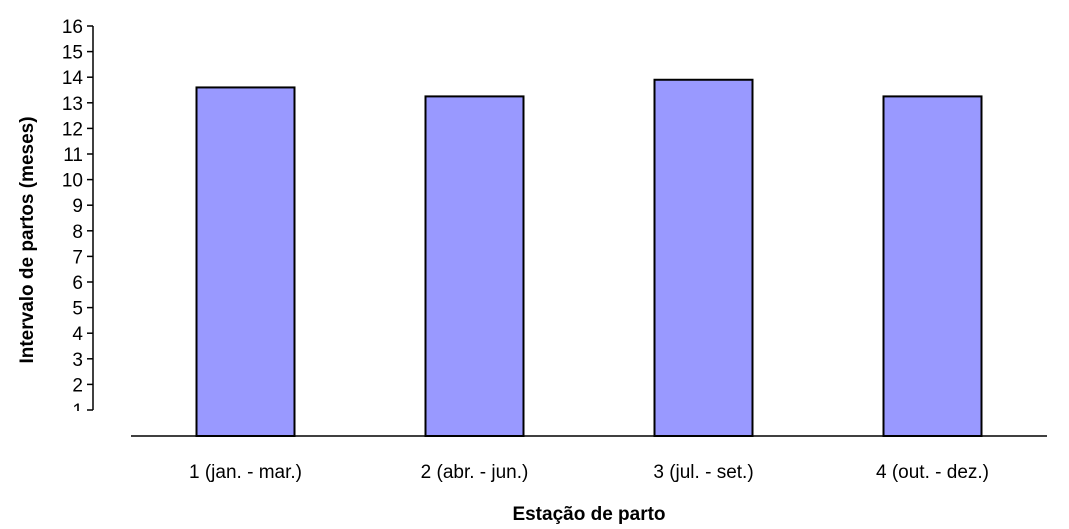  Describe the element at coordinates (77, 309) in the screenshot. I see `y-tick-label: 5` at that location.